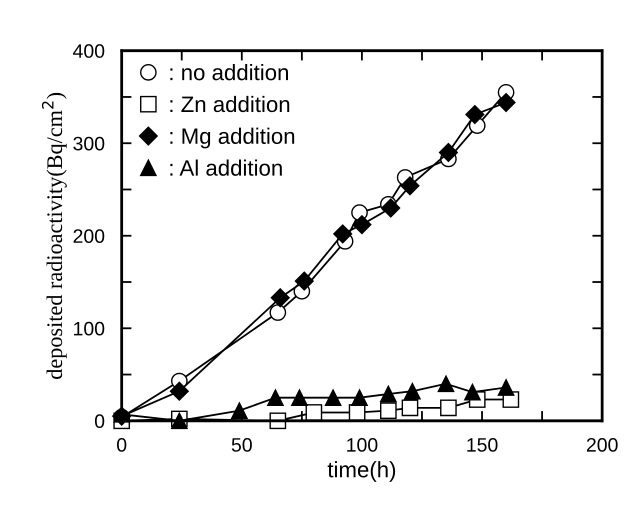 The height and width of the screenshot is (507, 624). Describe the element at coordinates (121, 445) in the screenshot. I see `x-tick-label: 0` at that location.